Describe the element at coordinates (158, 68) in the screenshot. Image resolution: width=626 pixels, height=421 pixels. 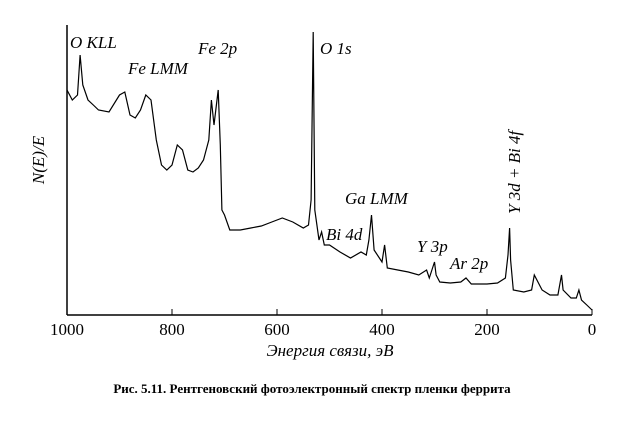
I see `annotation: Fe LMM` at that location.